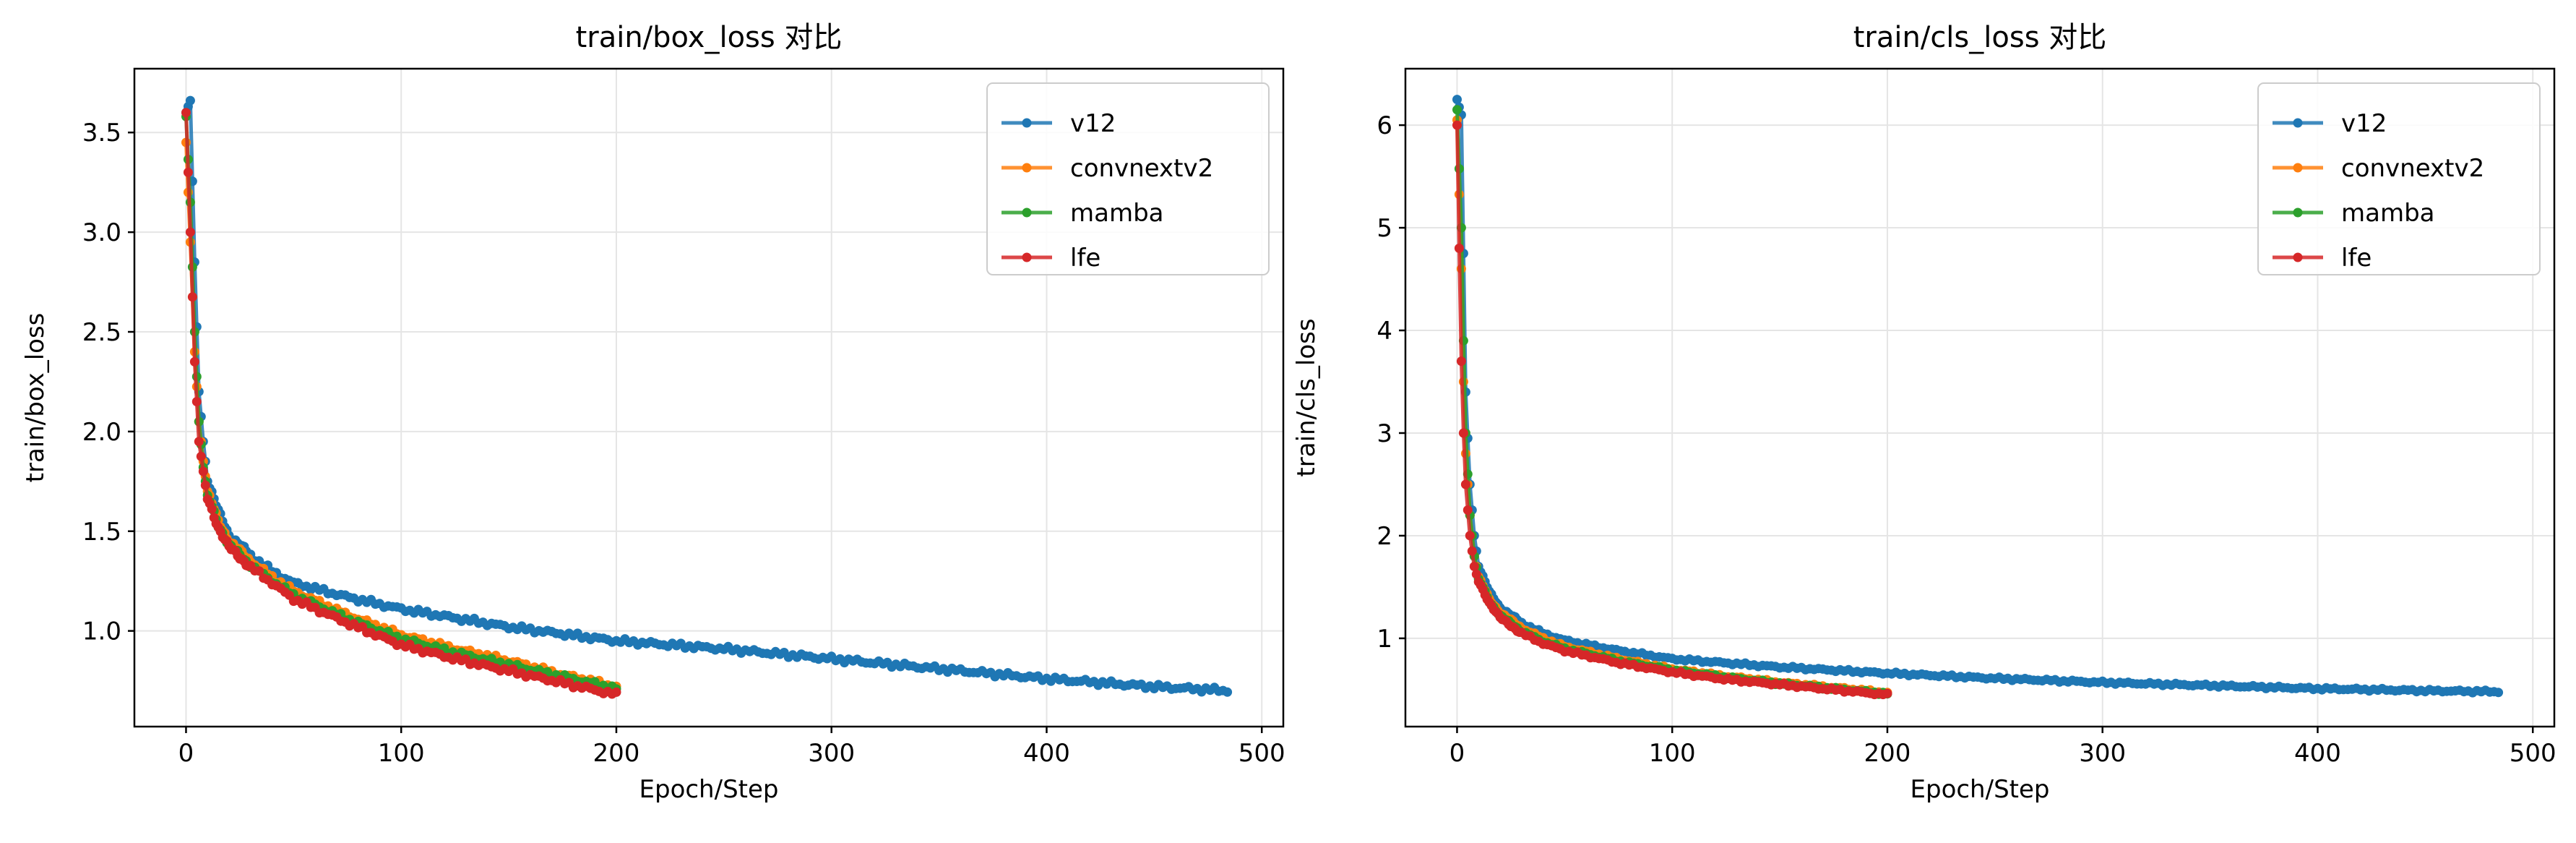 The width and height of the screenshot is (2576, 843). I want to click on box-xtick-label: 100, so click(401, 753).